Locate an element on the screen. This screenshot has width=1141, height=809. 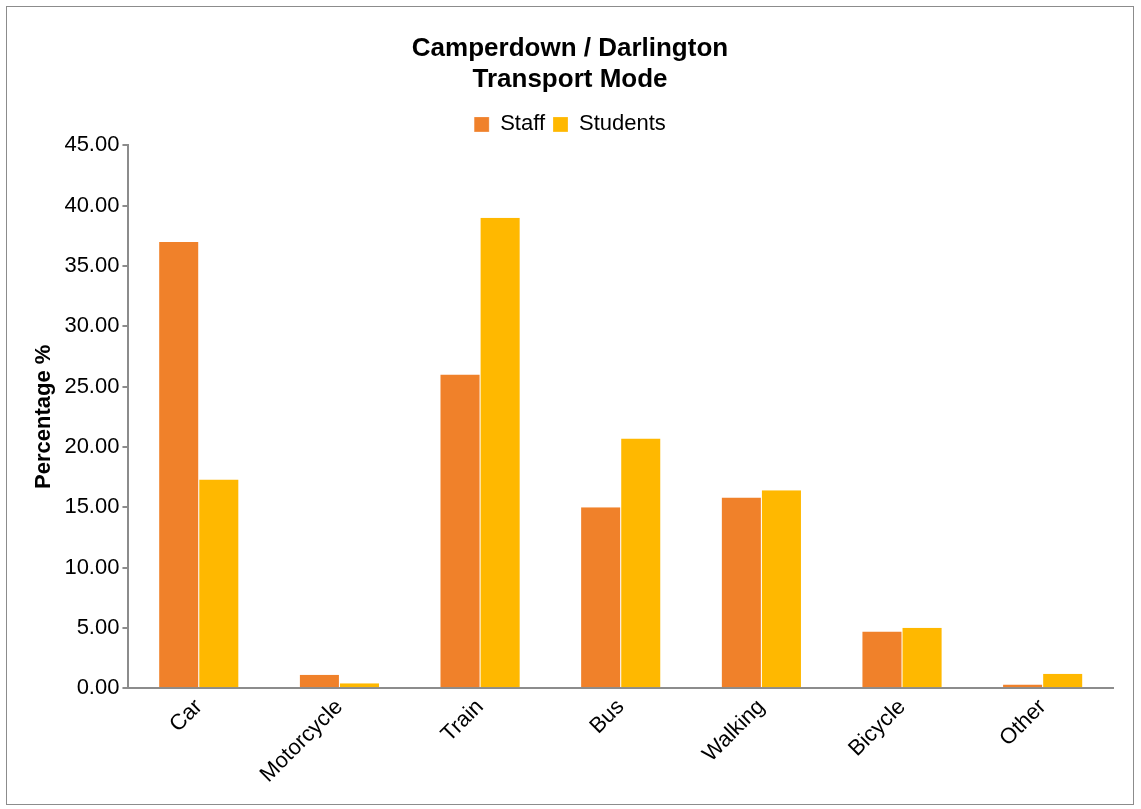
y-tick-label: 15.00 is located at coordinates (92, 506).